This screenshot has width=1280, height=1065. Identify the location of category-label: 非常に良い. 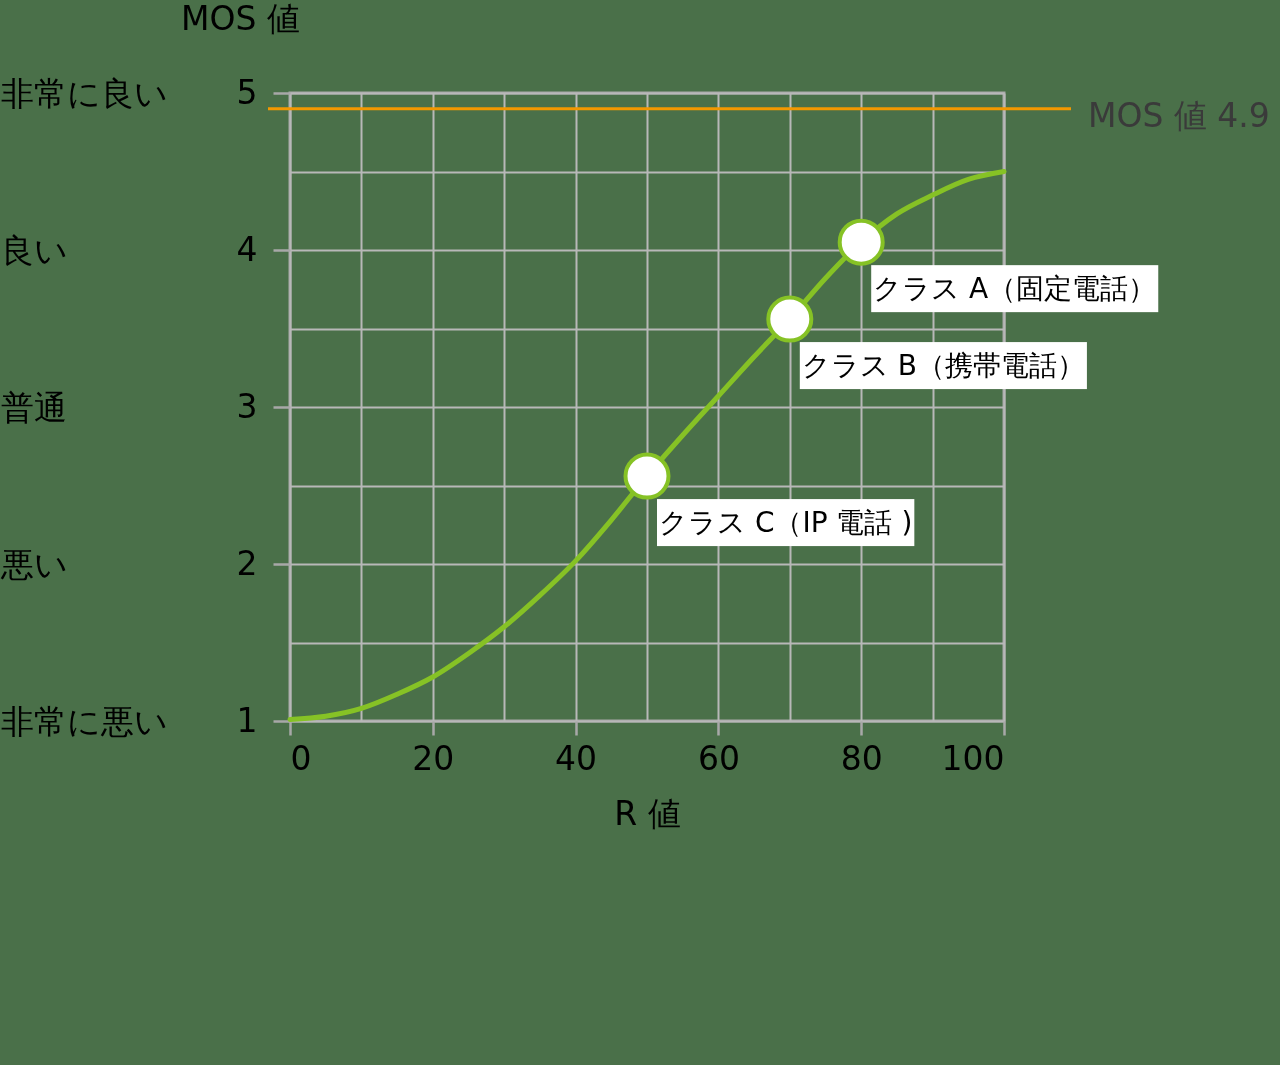
(84, 93).